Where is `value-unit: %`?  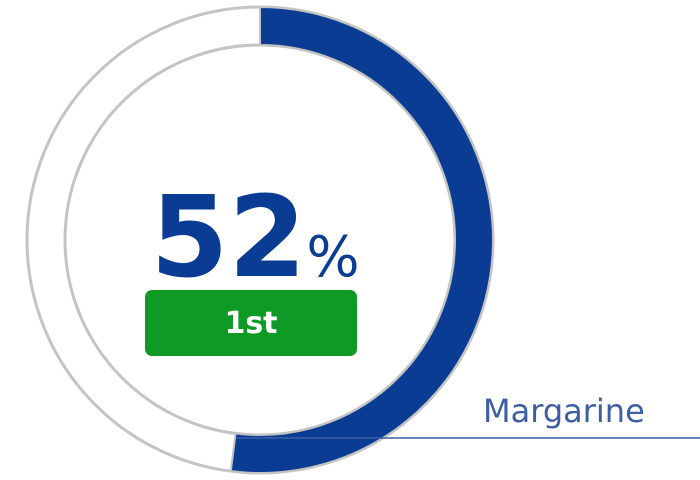
value-unit: % is located at coordinates (332, 257).